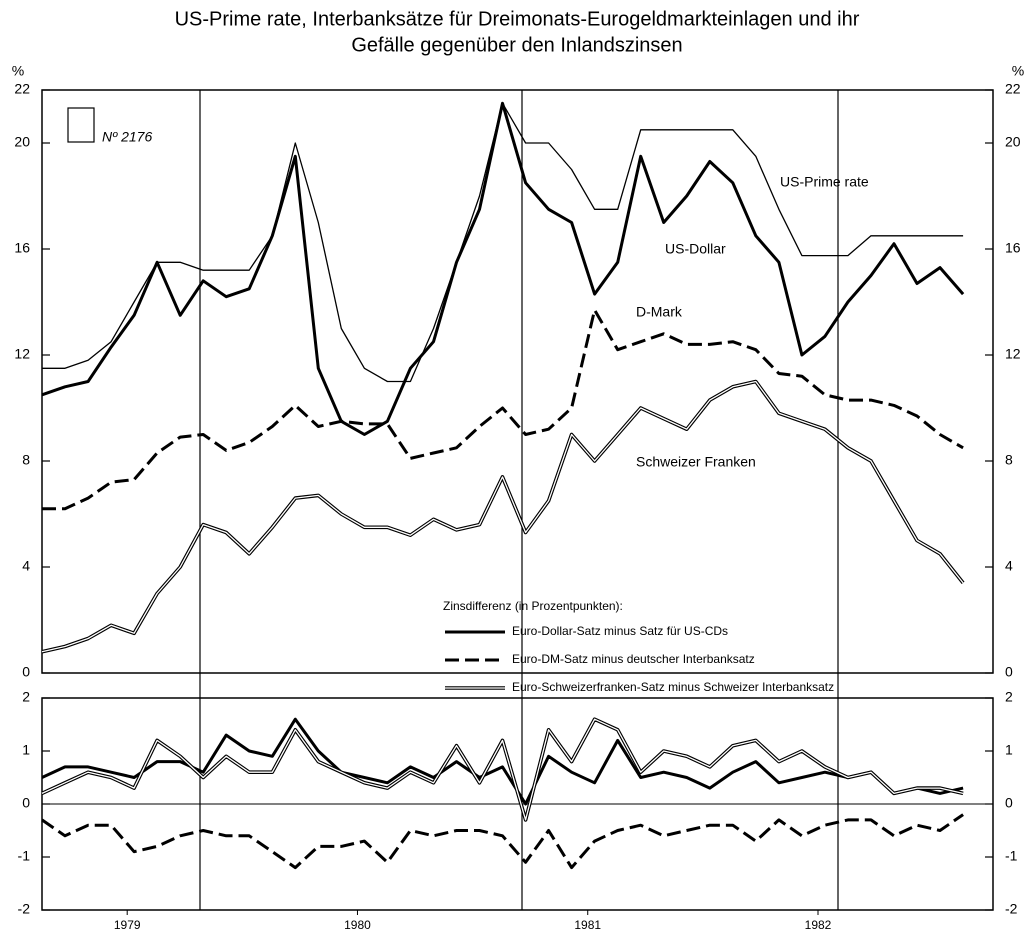 Image resolution: width=1034 pixels, height=938 pixels. Describe the element at coordinates (357, 925) in the screenshot. I see `x-tick-label: 1980` at that location.